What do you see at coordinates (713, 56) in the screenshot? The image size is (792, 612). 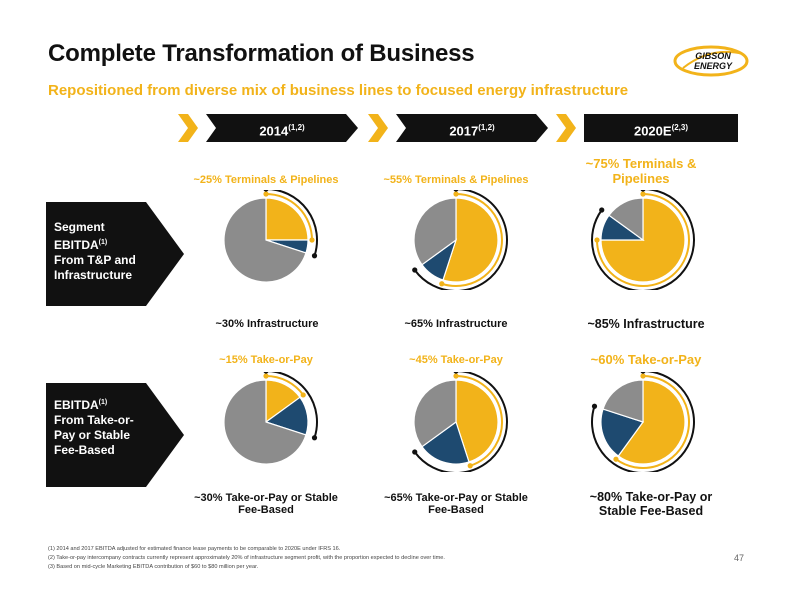 I see `logo-text-line1: GIBSON` at bounding box center [713, 56].